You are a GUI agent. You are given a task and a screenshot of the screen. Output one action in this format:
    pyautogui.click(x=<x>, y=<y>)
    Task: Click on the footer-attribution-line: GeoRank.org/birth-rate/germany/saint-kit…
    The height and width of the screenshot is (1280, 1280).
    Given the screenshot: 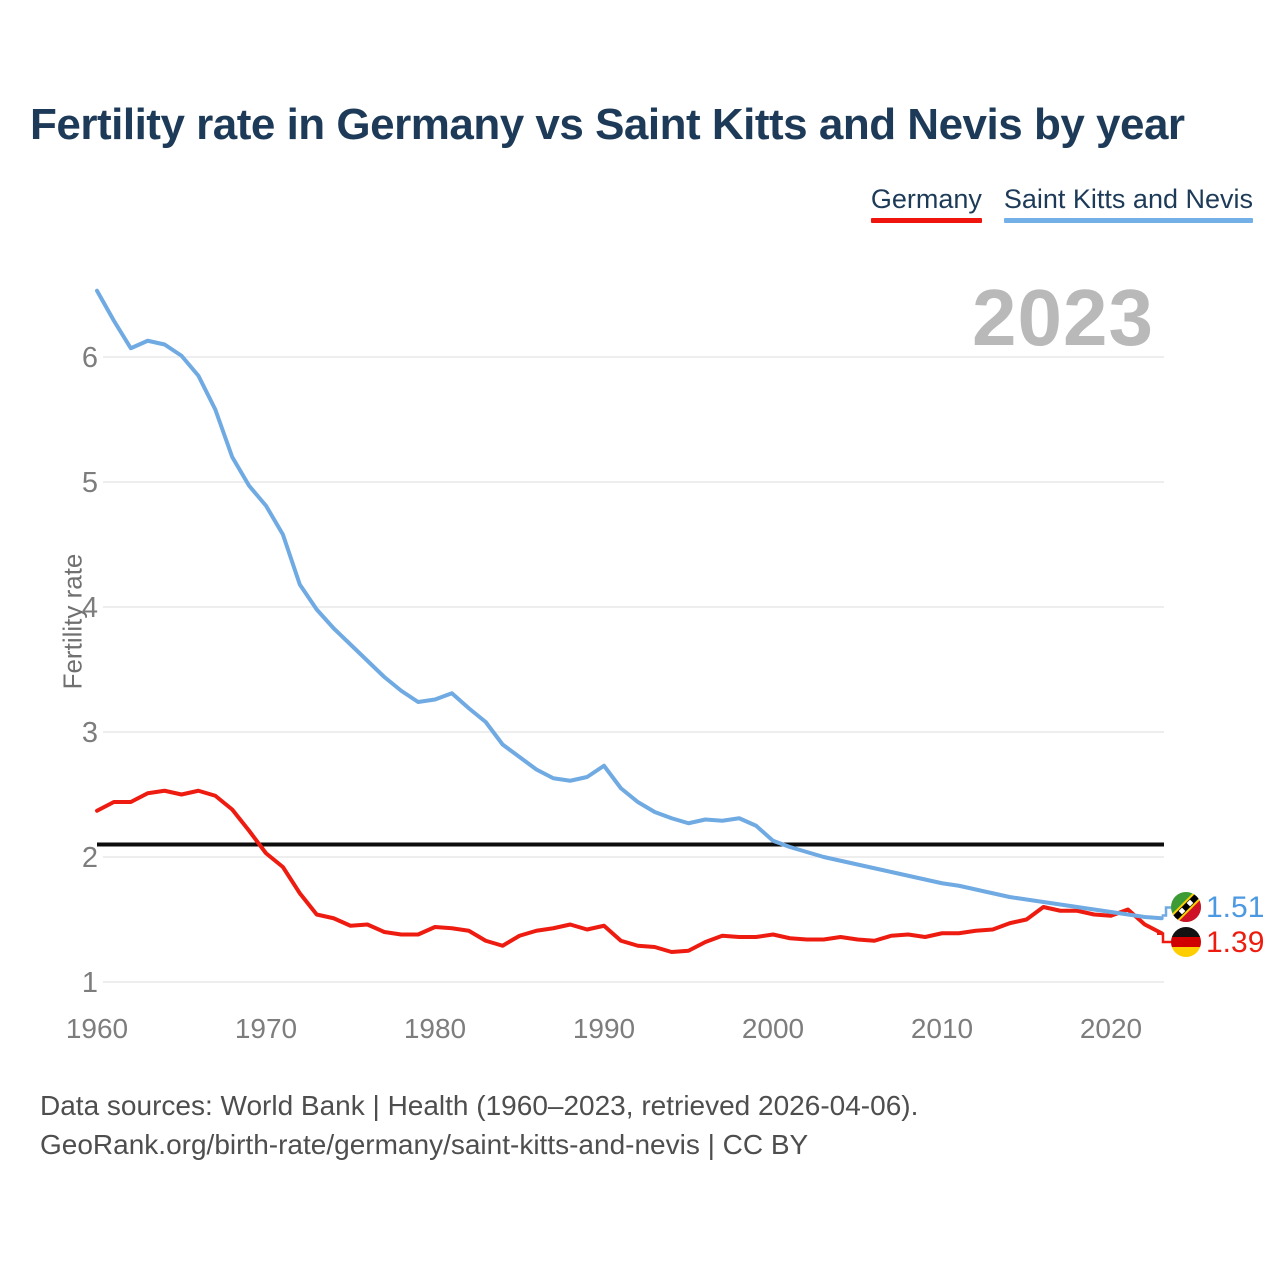 What is the action you would take?
    pyautogui.click(x=424, y=1144)
    